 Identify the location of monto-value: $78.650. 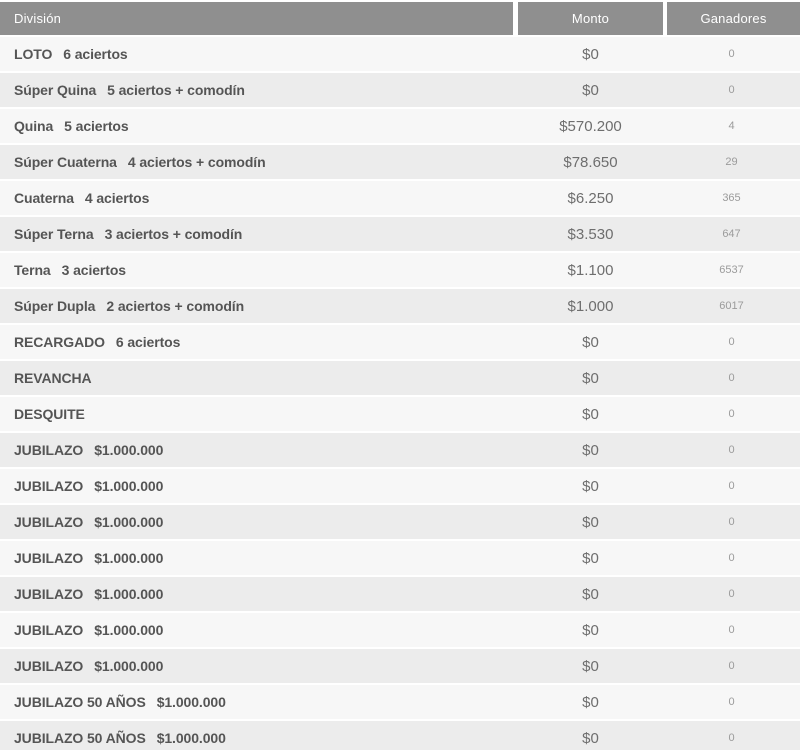
(590, 162).